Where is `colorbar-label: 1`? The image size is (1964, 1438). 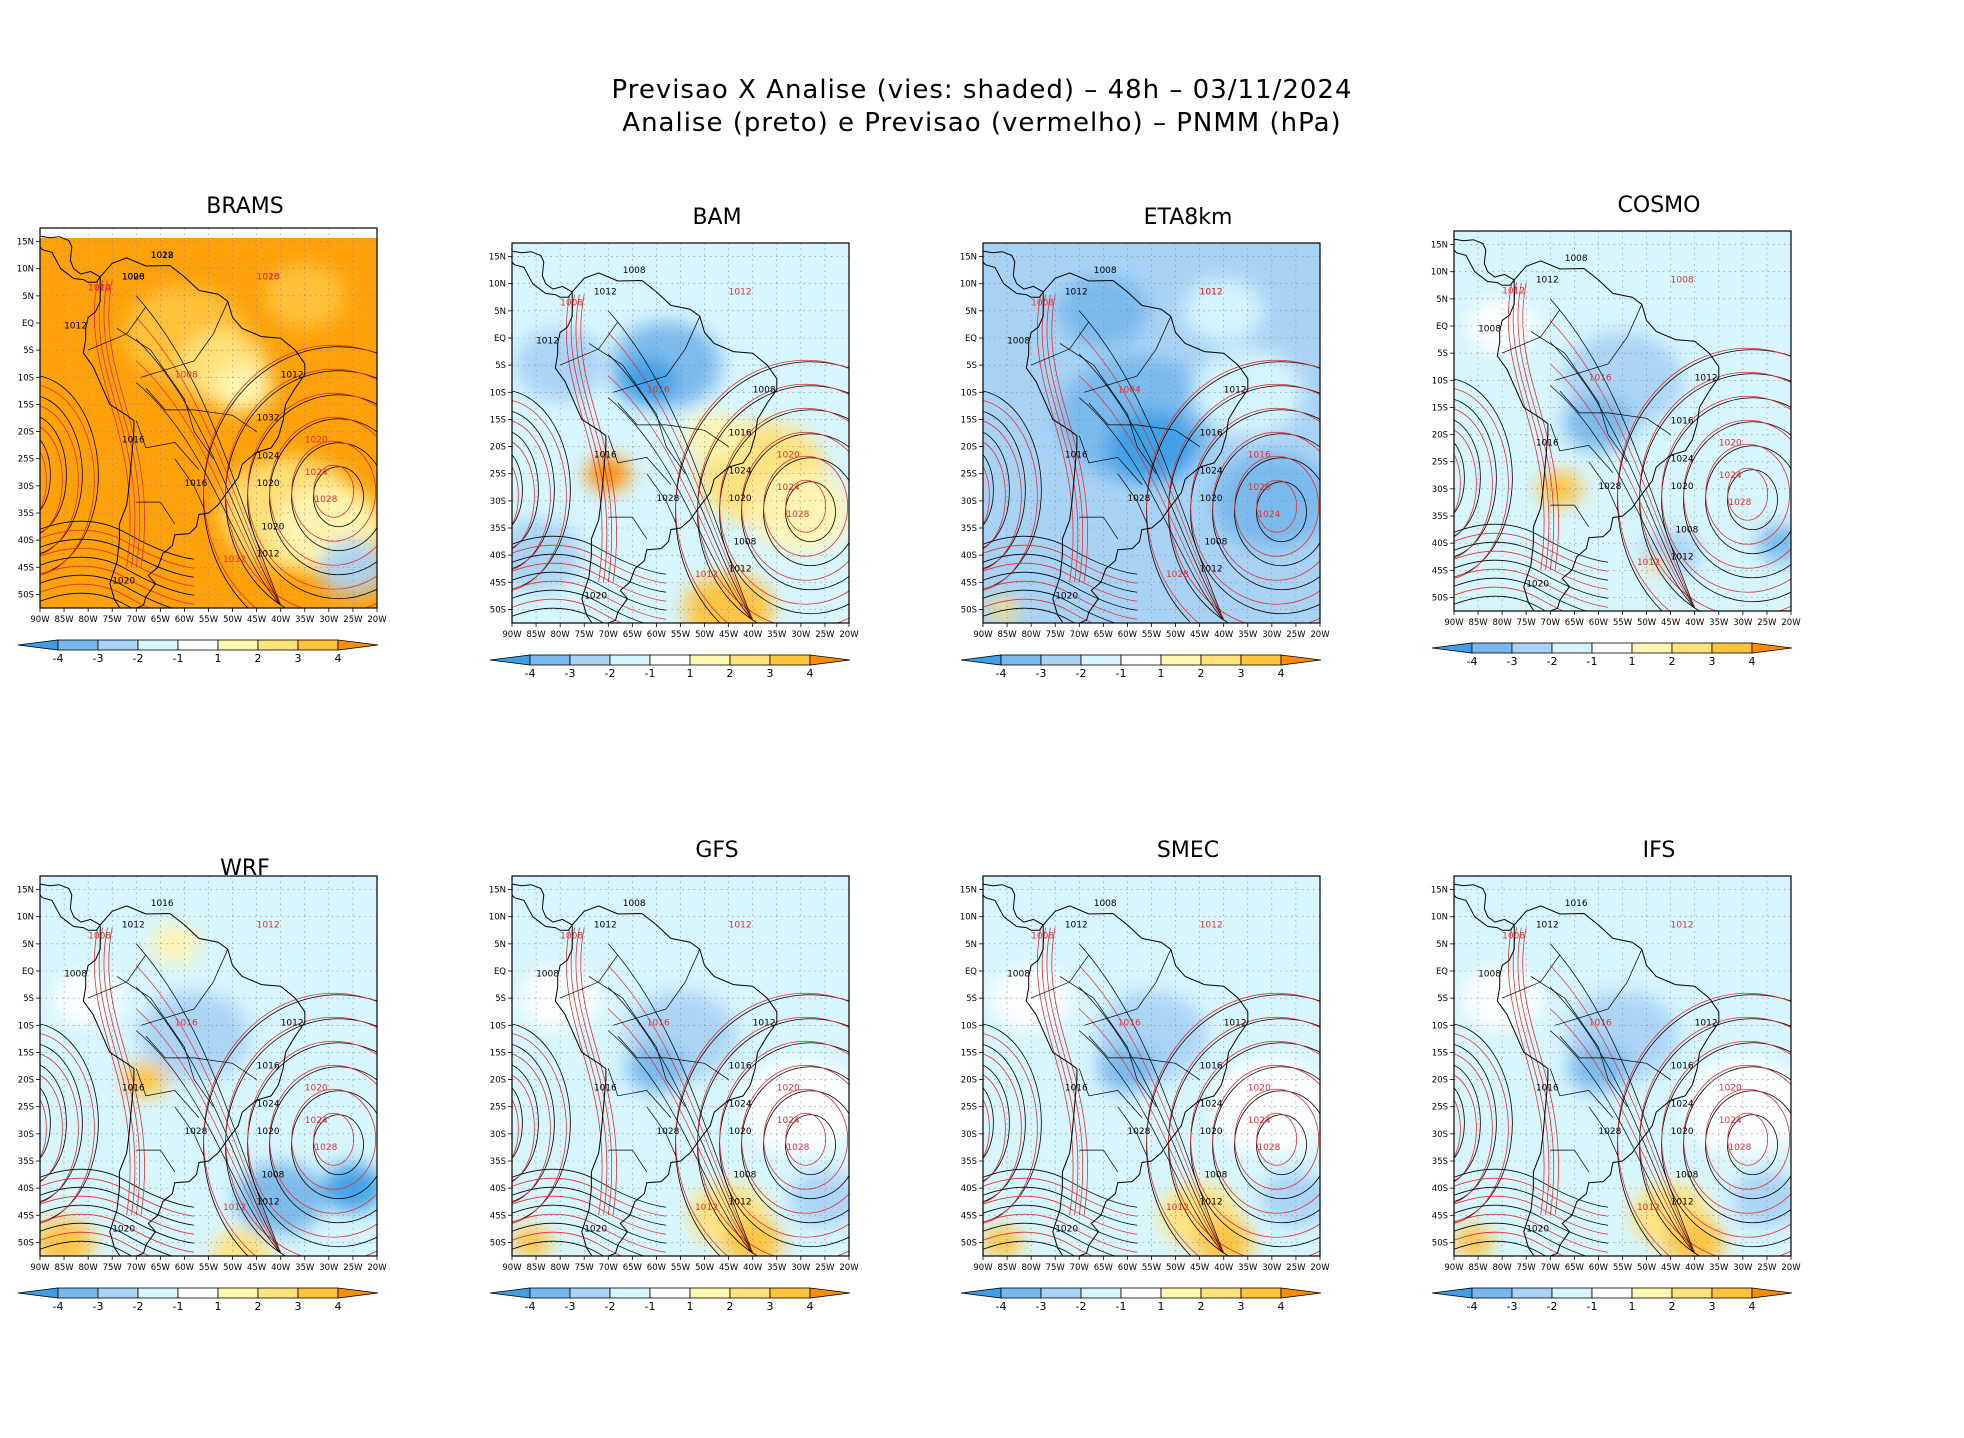
colorbar-label: 1 is located at coordinates (1632, 1306).